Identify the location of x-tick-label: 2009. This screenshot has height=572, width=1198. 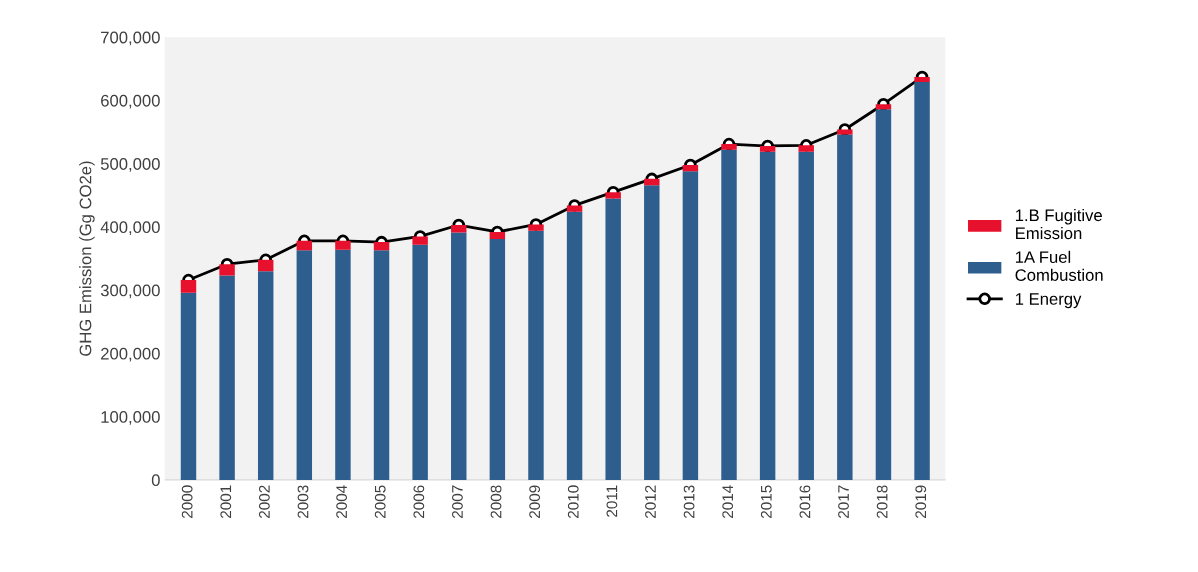
(535, 501).